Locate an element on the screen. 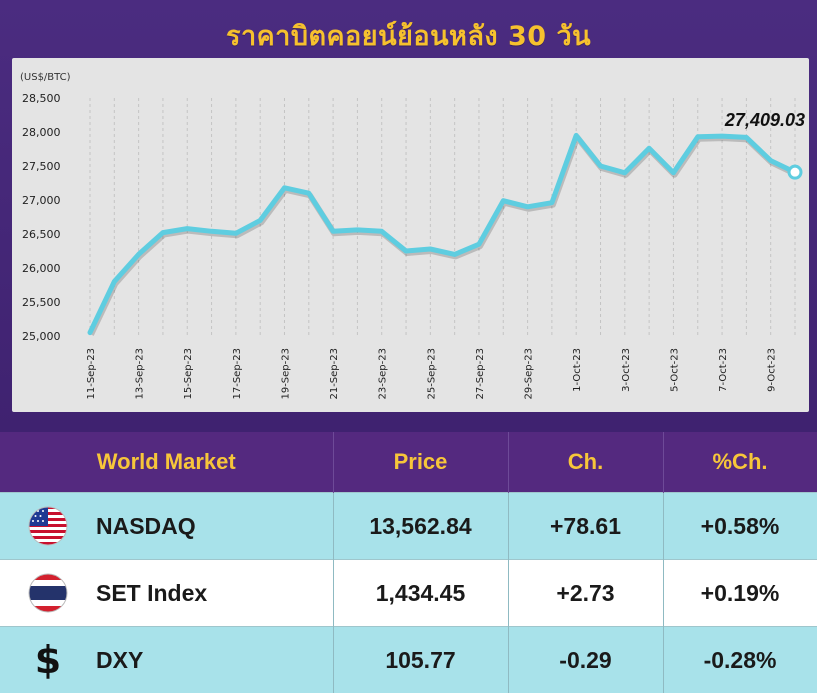 The height and width of the screenshot is (693, 817). x-tick-label: 1-Oct-23 is located at coordinates (577, 370).